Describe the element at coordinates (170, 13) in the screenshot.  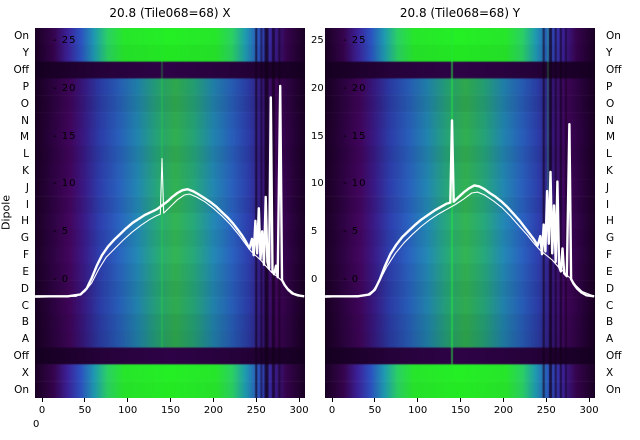
I see `left-panel-title: 20.8 (Tile068=68) X` at that location.